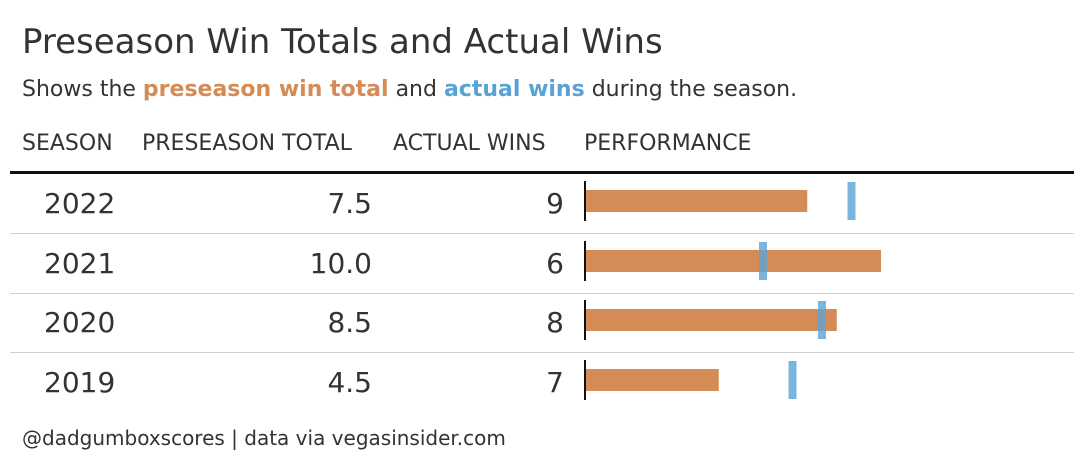  What do you see at coordinates (542, 172) in the screenshot?
I see `header-rule` at bounding box center [542, 172].